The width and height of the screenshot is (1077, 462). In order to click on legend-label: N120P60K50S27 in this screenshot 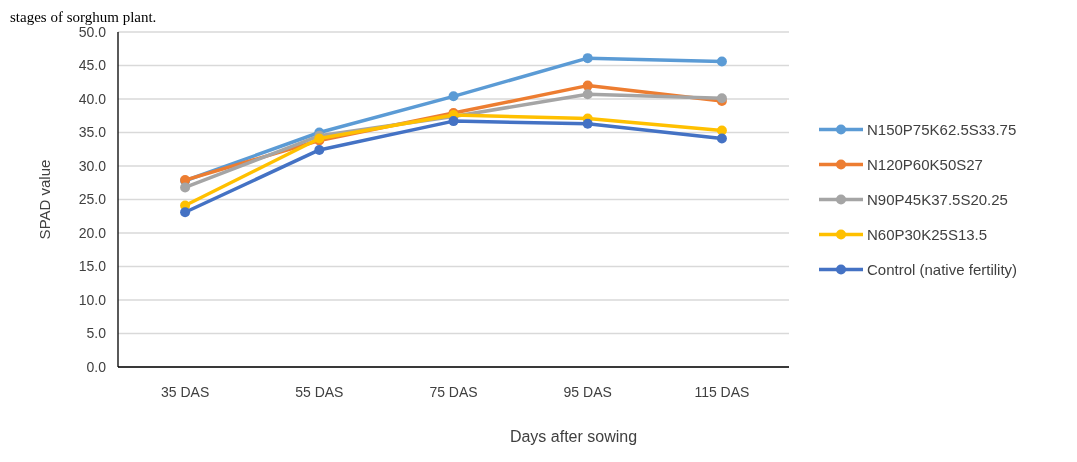, I will do `click(925, 164)`.